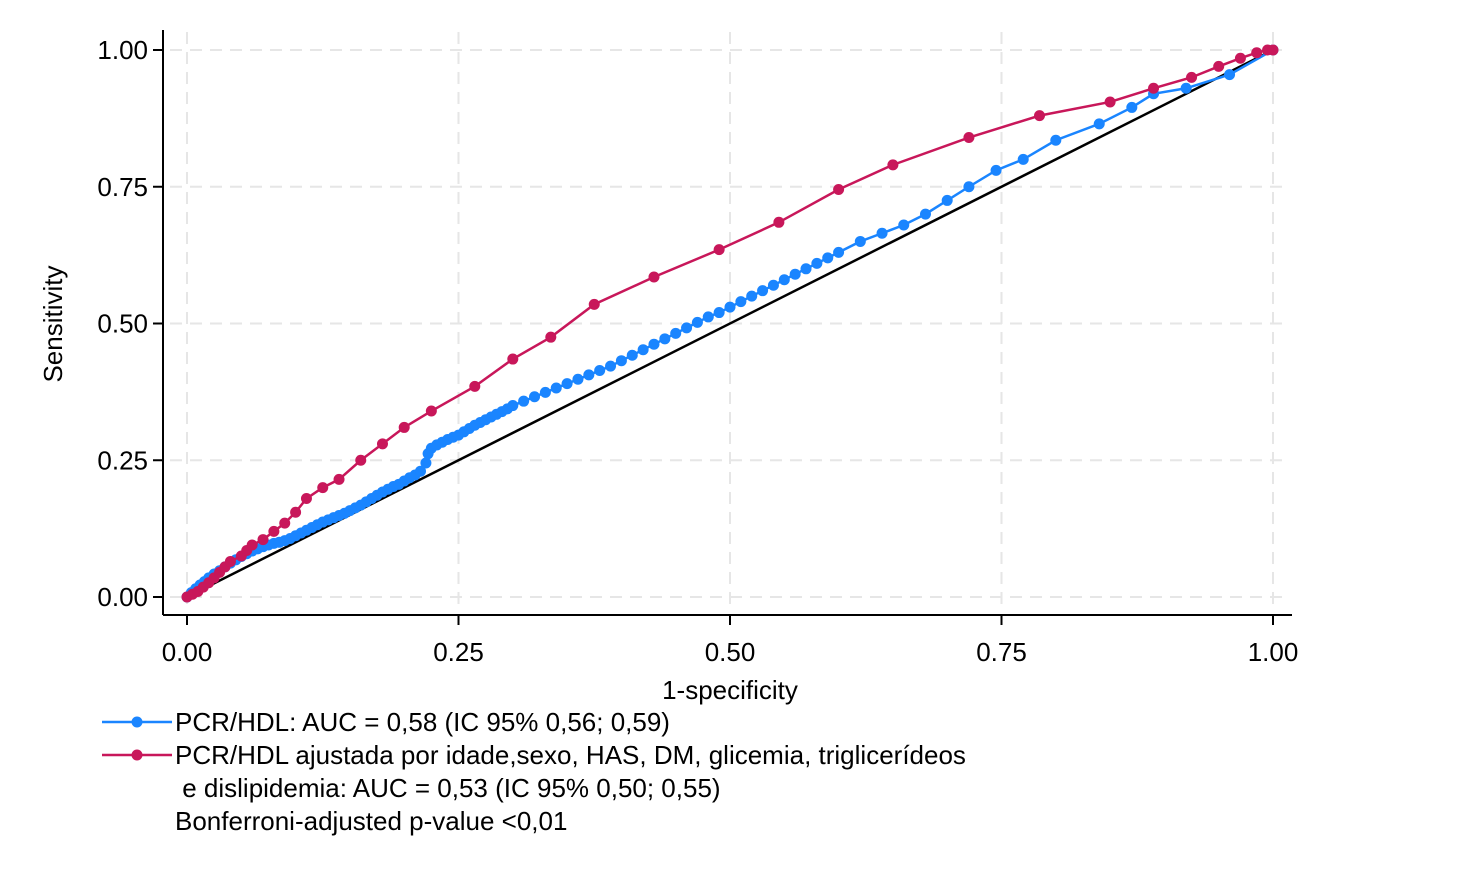  I want to click on y-axis-title: Sensitivity, so click(53, 323).